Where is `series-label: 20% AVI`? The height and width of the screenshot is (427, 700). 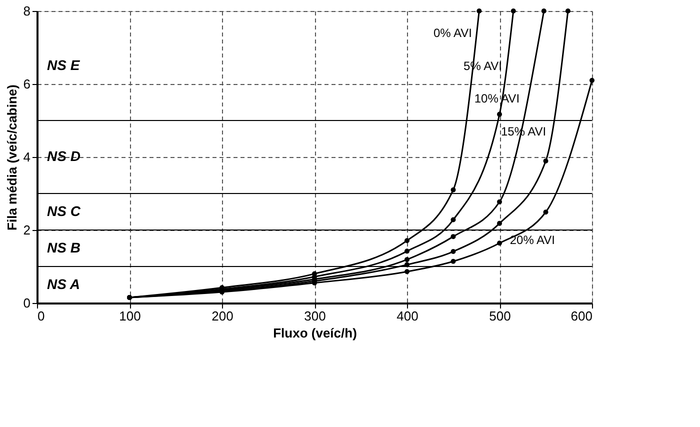 series-label: 20% AVI is located at coordinates (532, 240).